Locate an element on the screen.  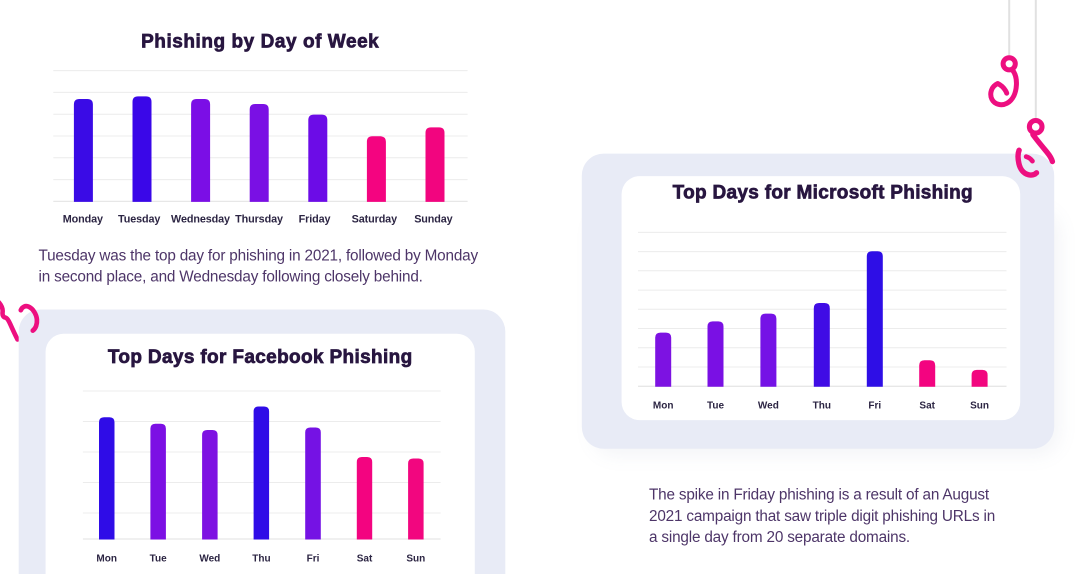
svg-text:a single day from 20 separate: a single day from 20 separate domains. is located at coordinates (779, 537).